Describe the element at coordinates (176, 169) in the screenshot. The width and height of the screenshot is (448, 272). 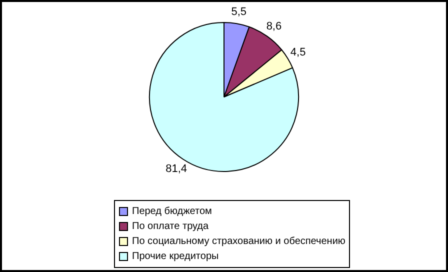
I see `data-label: 81,4` at that location.